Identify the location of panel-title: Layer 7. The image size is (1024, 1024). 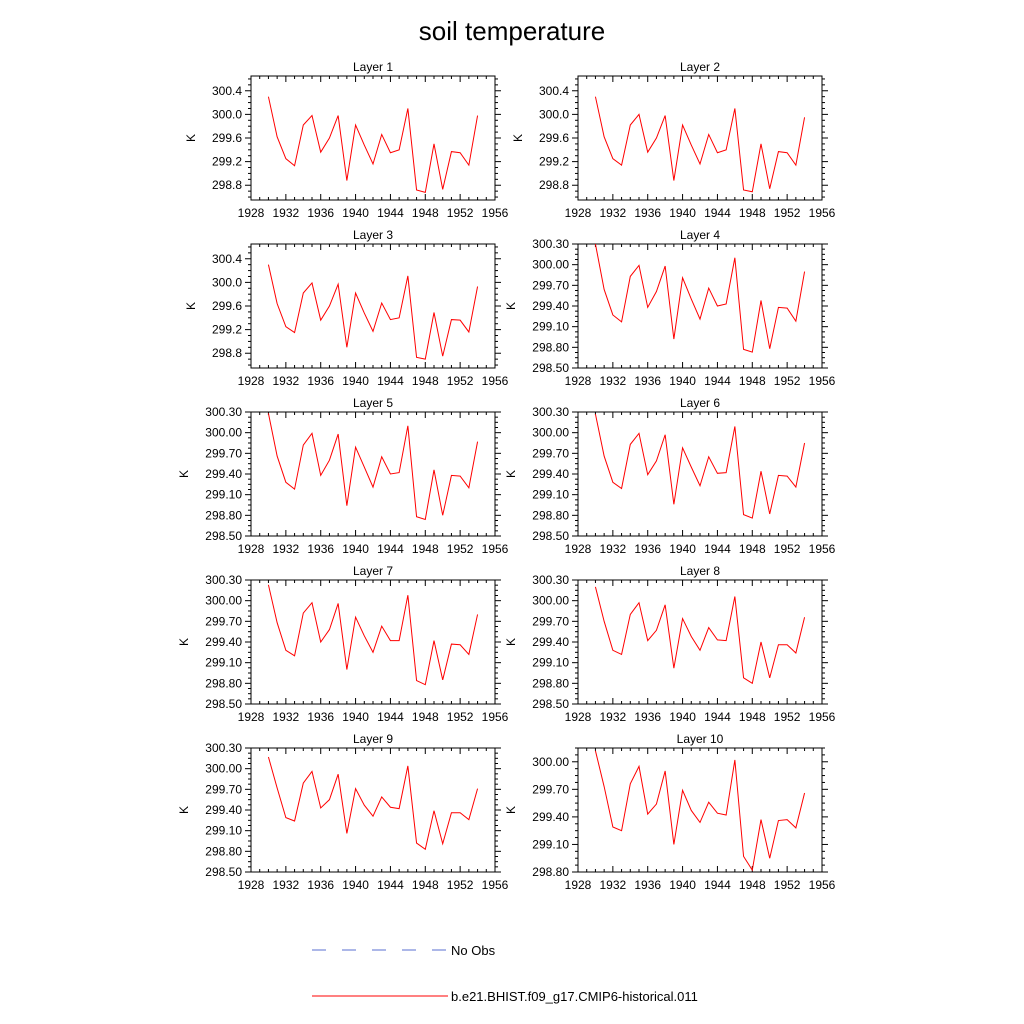
(373, 571).